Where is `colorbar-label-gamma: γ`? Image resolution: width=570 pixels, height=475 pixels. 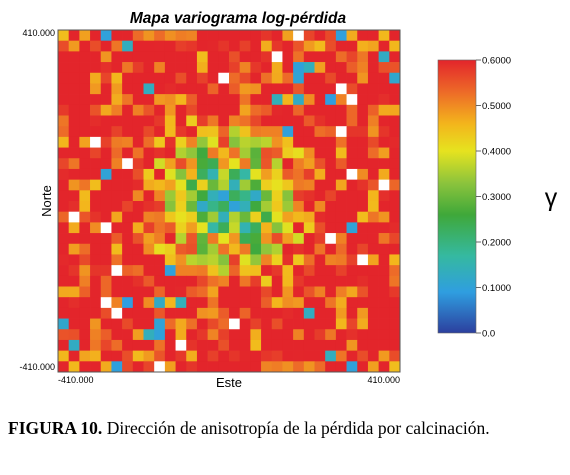 colorbar-label-gamma: γ is located at coordinates (551, 198).